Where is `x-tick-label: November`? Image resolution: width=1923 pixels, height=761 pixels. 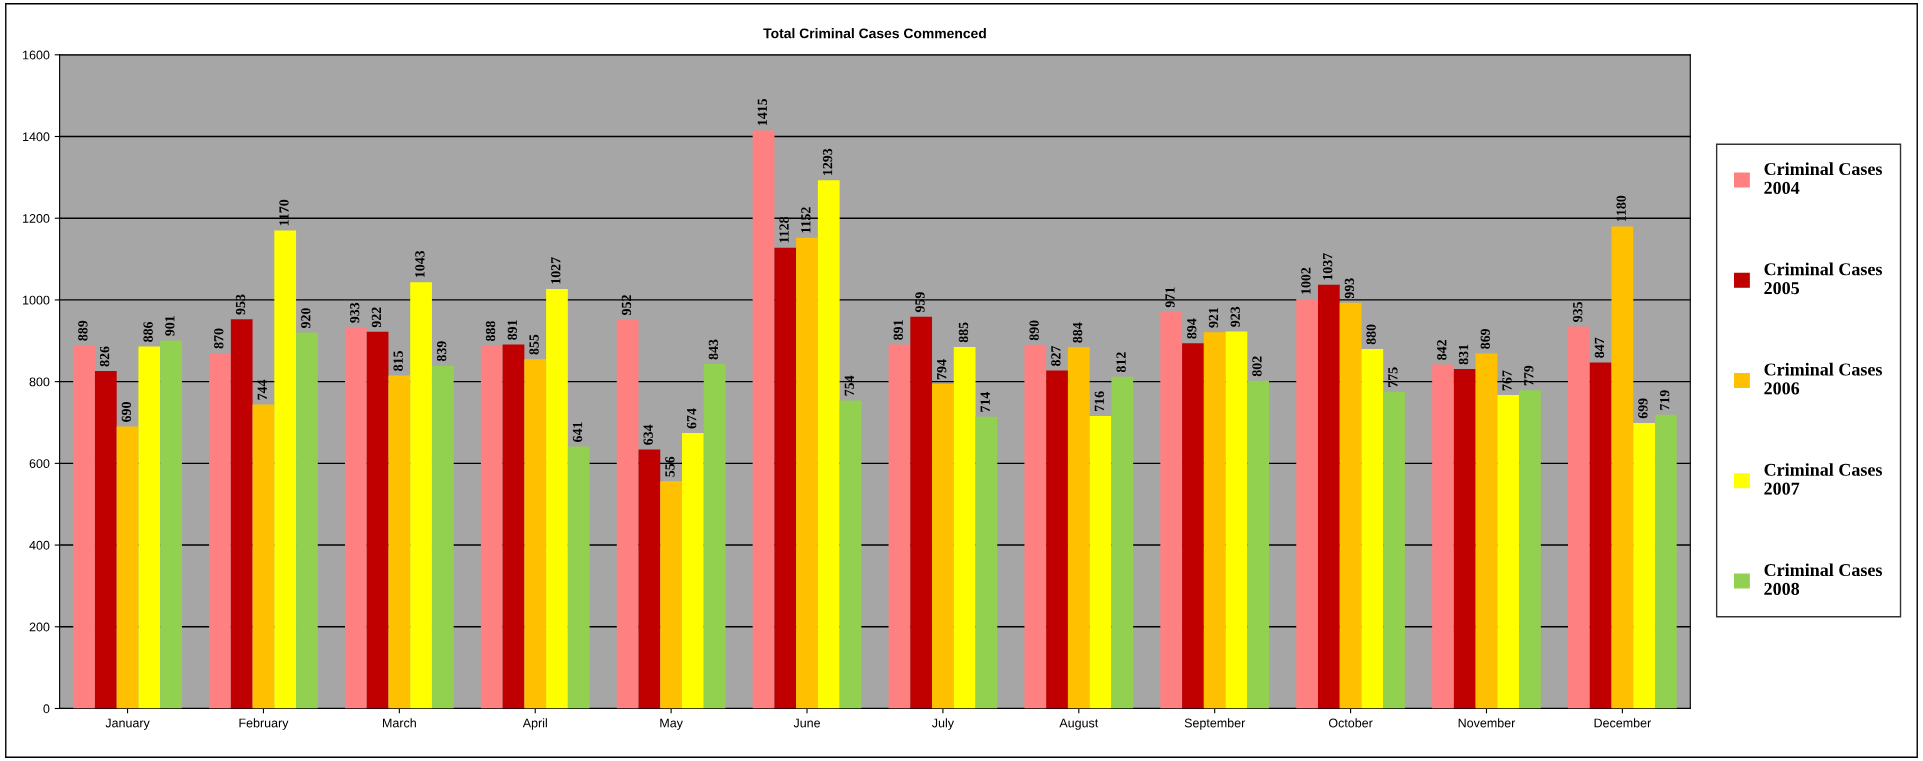
x-tick-label: November is located at coordinates (1487, 723).